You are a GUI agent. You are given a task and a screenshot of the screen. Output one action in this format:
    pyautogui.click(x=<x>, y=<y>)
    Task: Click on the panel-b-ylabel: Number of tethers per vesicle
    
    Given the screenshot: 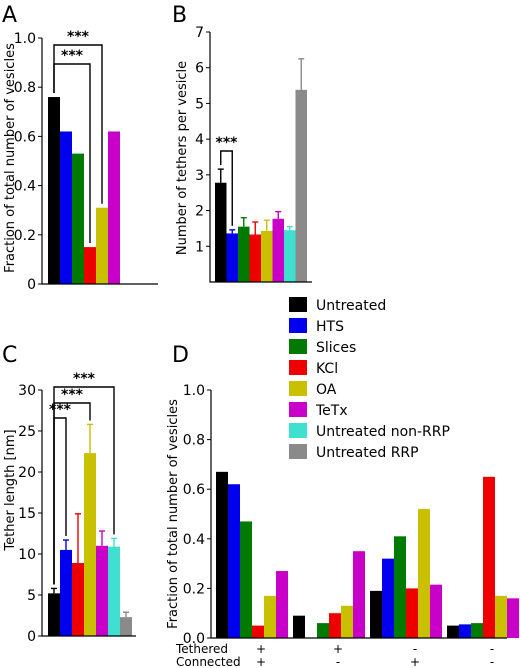 What is the action you would take?
    pyautogui.click(x=182, y=158)
    